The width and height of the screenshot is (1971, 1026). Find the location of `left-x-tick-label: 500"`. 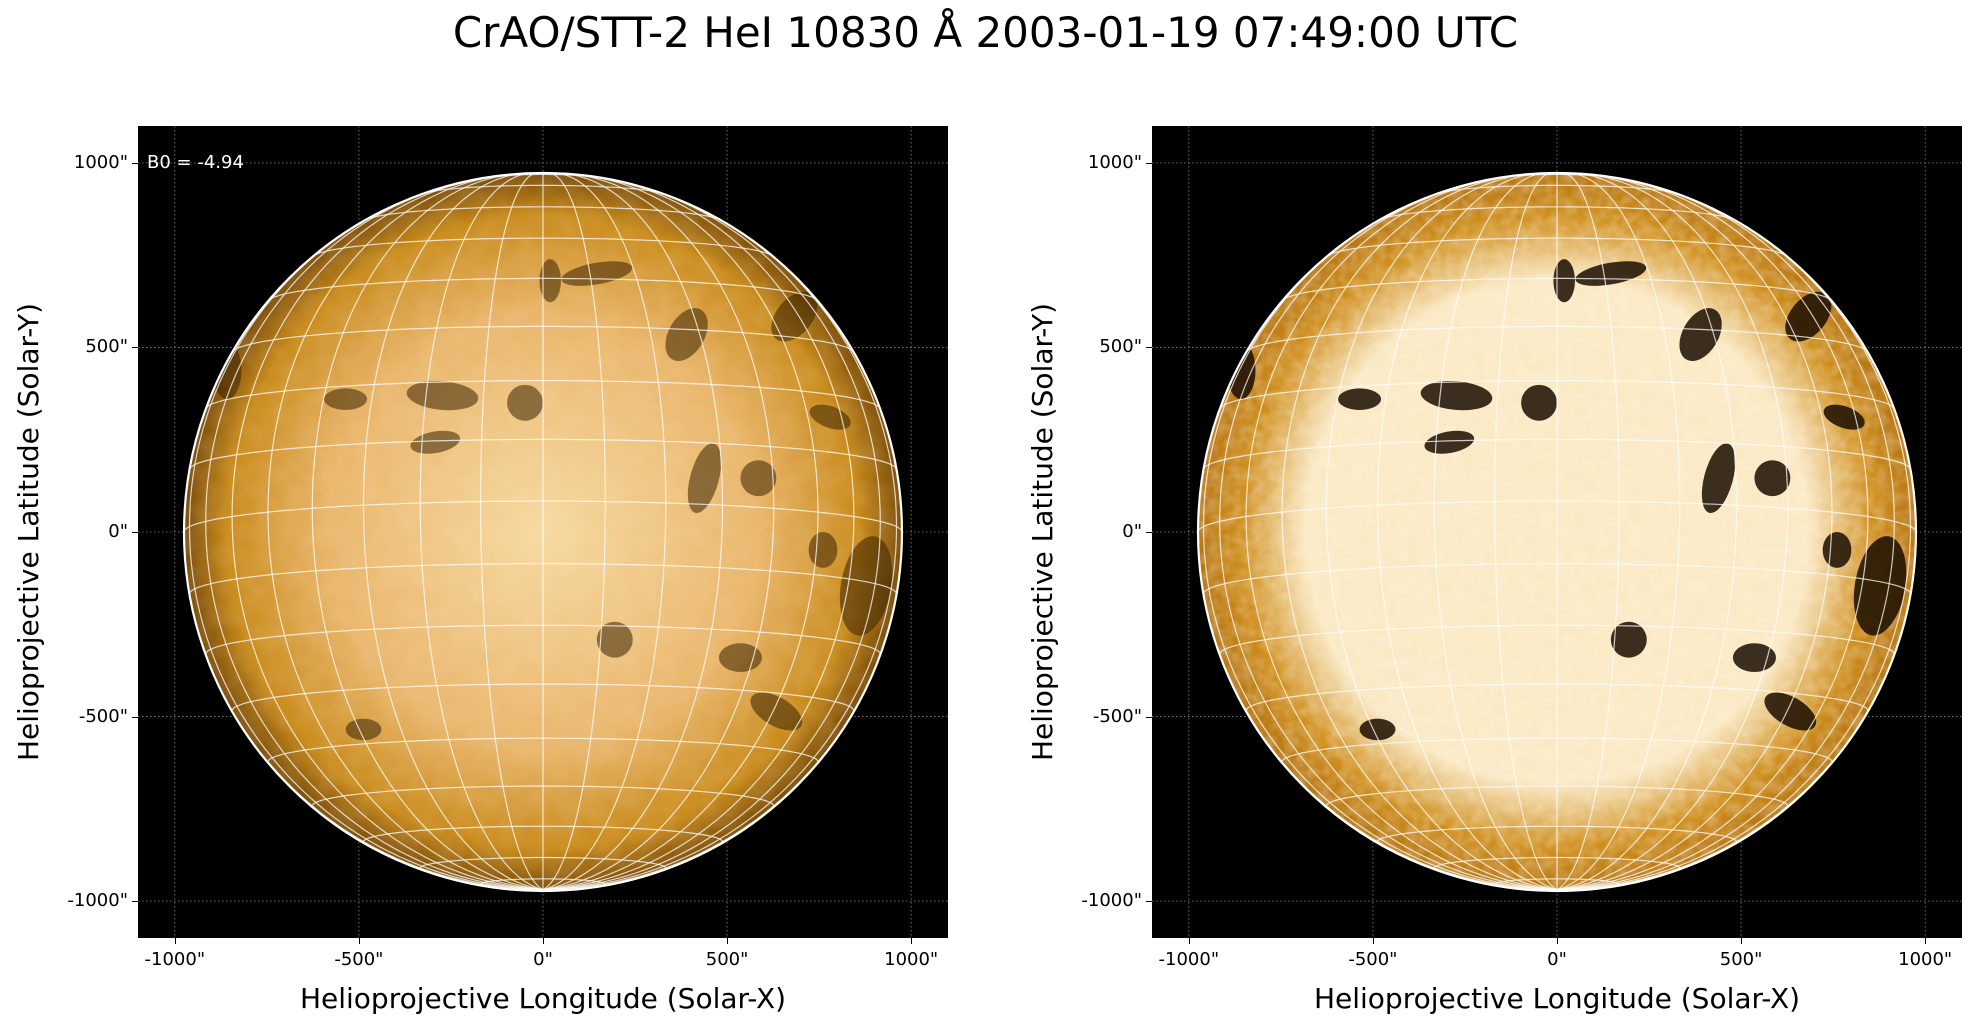

left-x-tick-label: 500" is located at coordinates (727, 959).